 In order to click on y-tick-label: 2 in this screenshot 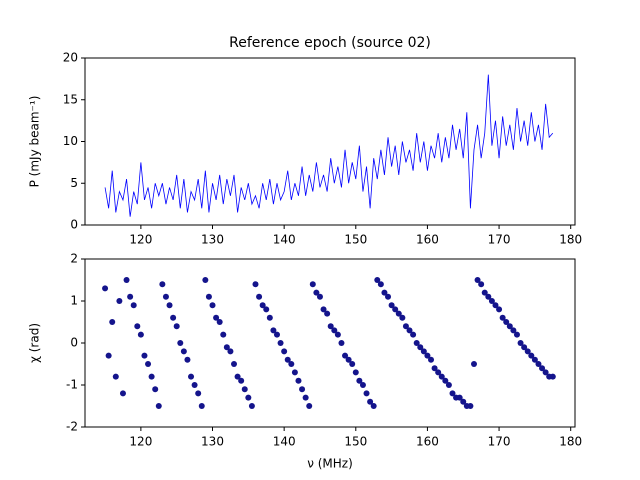, I will do `click(74, 259)`.